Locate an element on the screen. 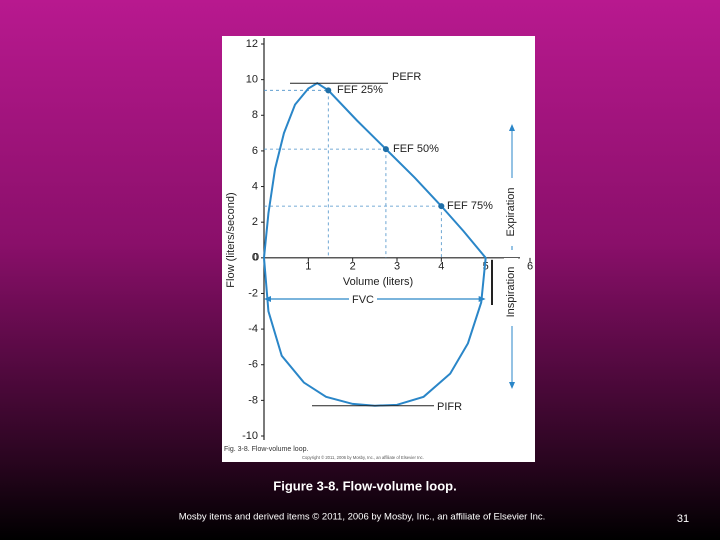  x-tick-label: 6 is located at coordinates (530, 267).